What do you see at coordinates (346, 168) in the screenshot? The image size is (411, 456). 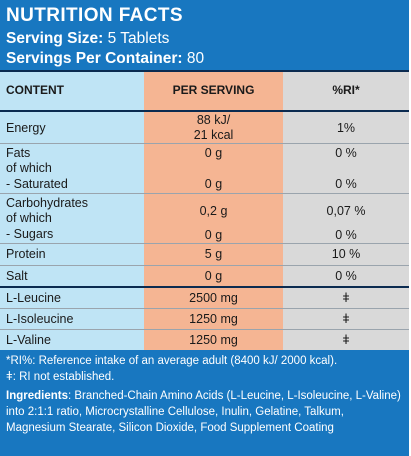 I see `row-ri: 0 % 0 %` at bounding box center [346, 168].